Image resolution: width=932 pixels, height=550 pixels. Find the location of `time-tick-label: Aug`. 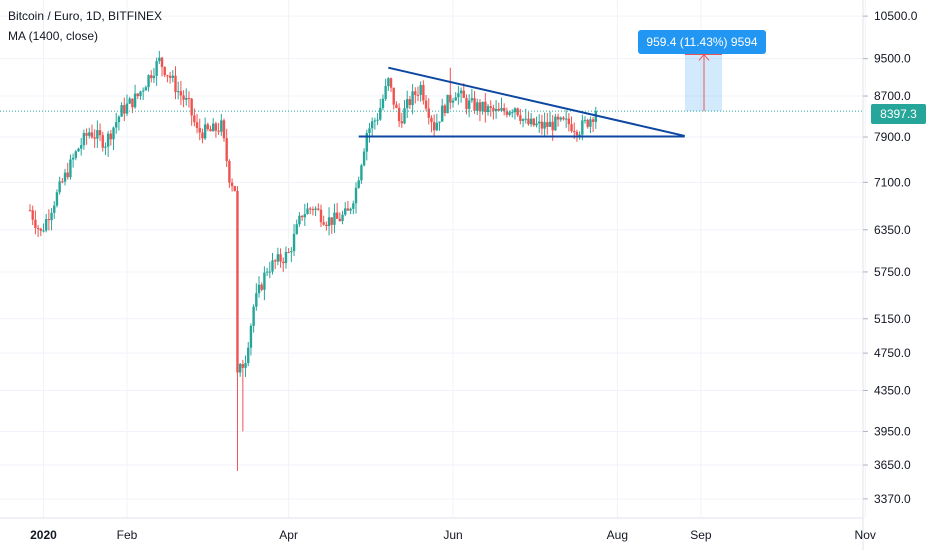

time-tick-label: Aug is located at coordinates (617, 535).